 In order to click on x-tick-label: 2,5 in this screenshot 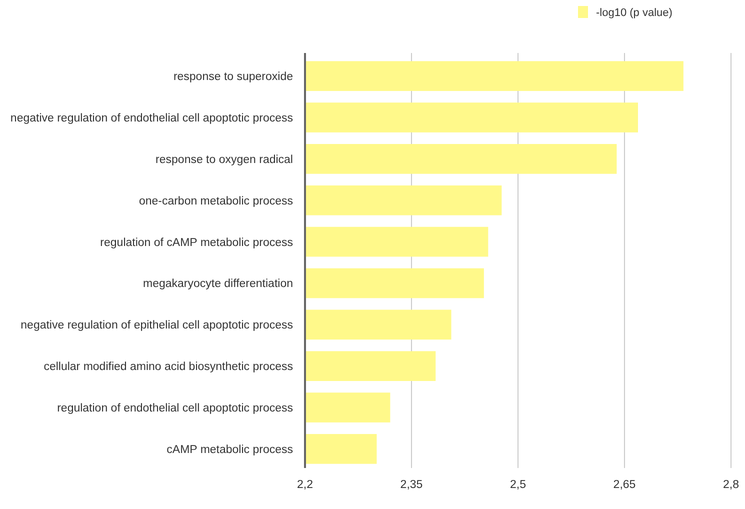, I will do `click(518, 485)`.